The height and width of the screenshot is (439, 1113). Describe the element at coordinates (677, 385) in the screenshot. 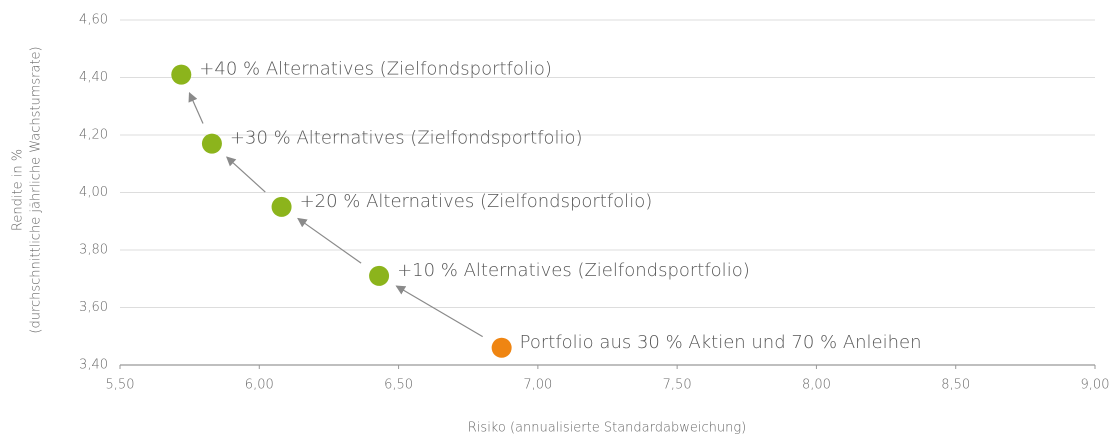

I see `x-tick-label: 7,50` at that location.